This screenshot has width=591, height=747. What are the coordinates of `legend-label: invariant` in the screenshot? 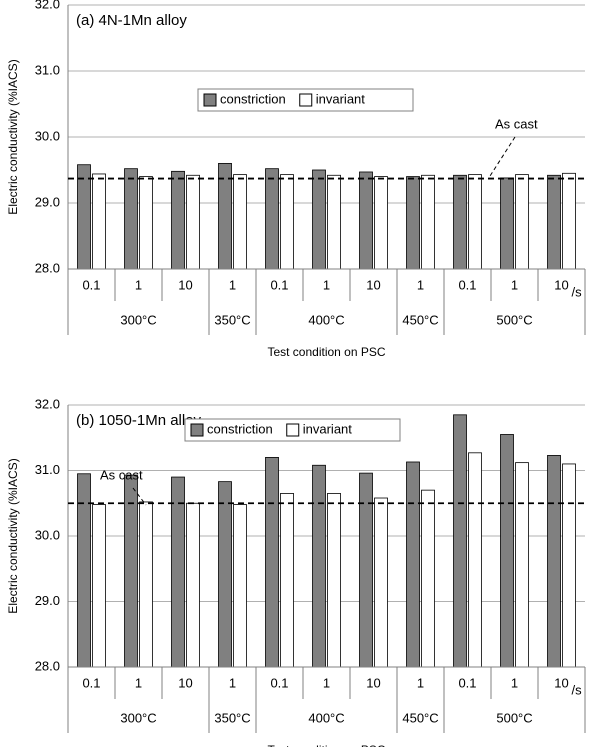 It's located at (341, 98).